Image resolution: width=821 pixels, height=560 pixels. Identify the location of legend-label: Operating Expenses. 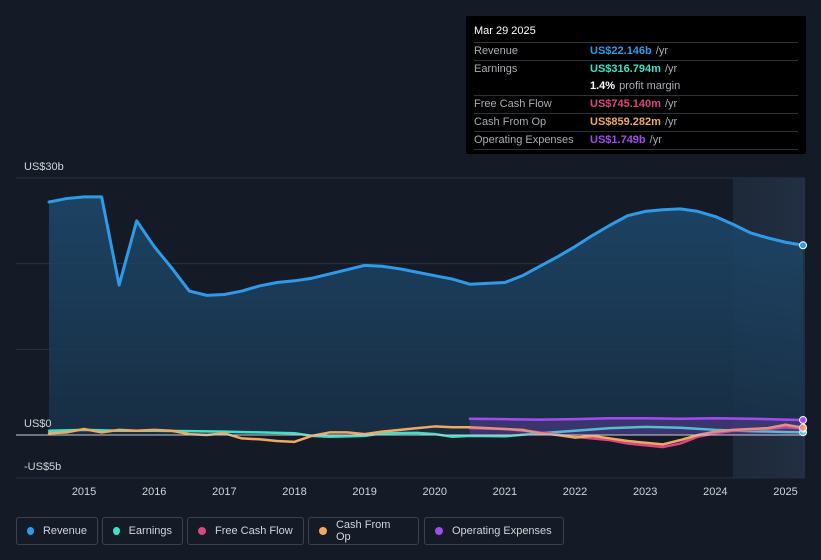
(502, 531).